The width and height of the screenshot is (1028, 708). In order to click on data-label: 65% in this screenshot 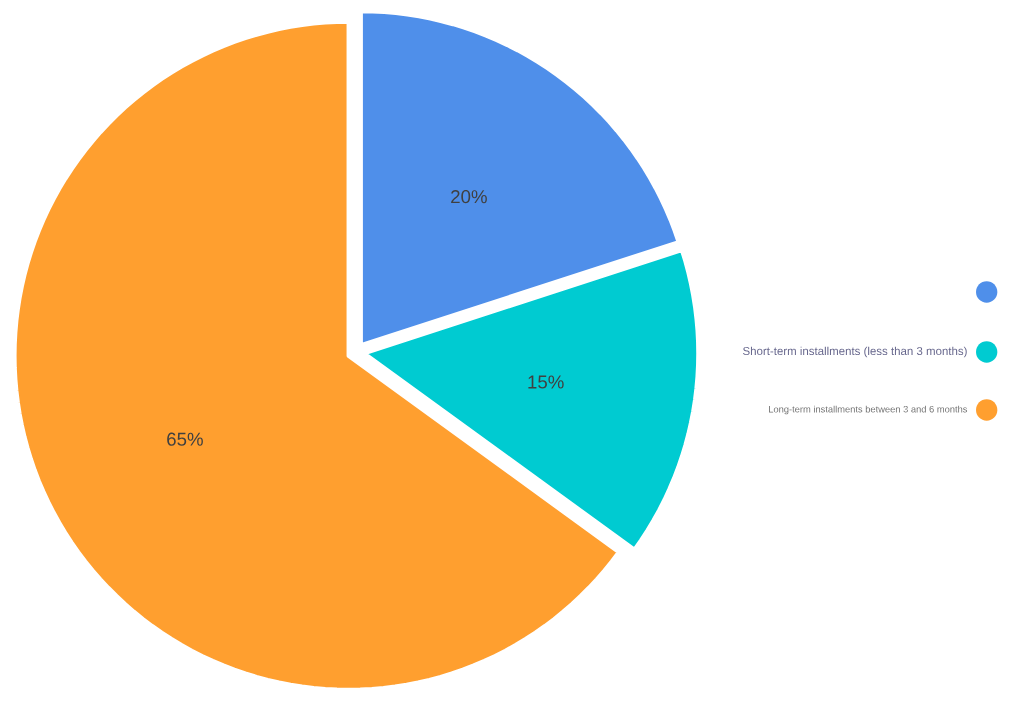, I will do `click(185, 439)`.